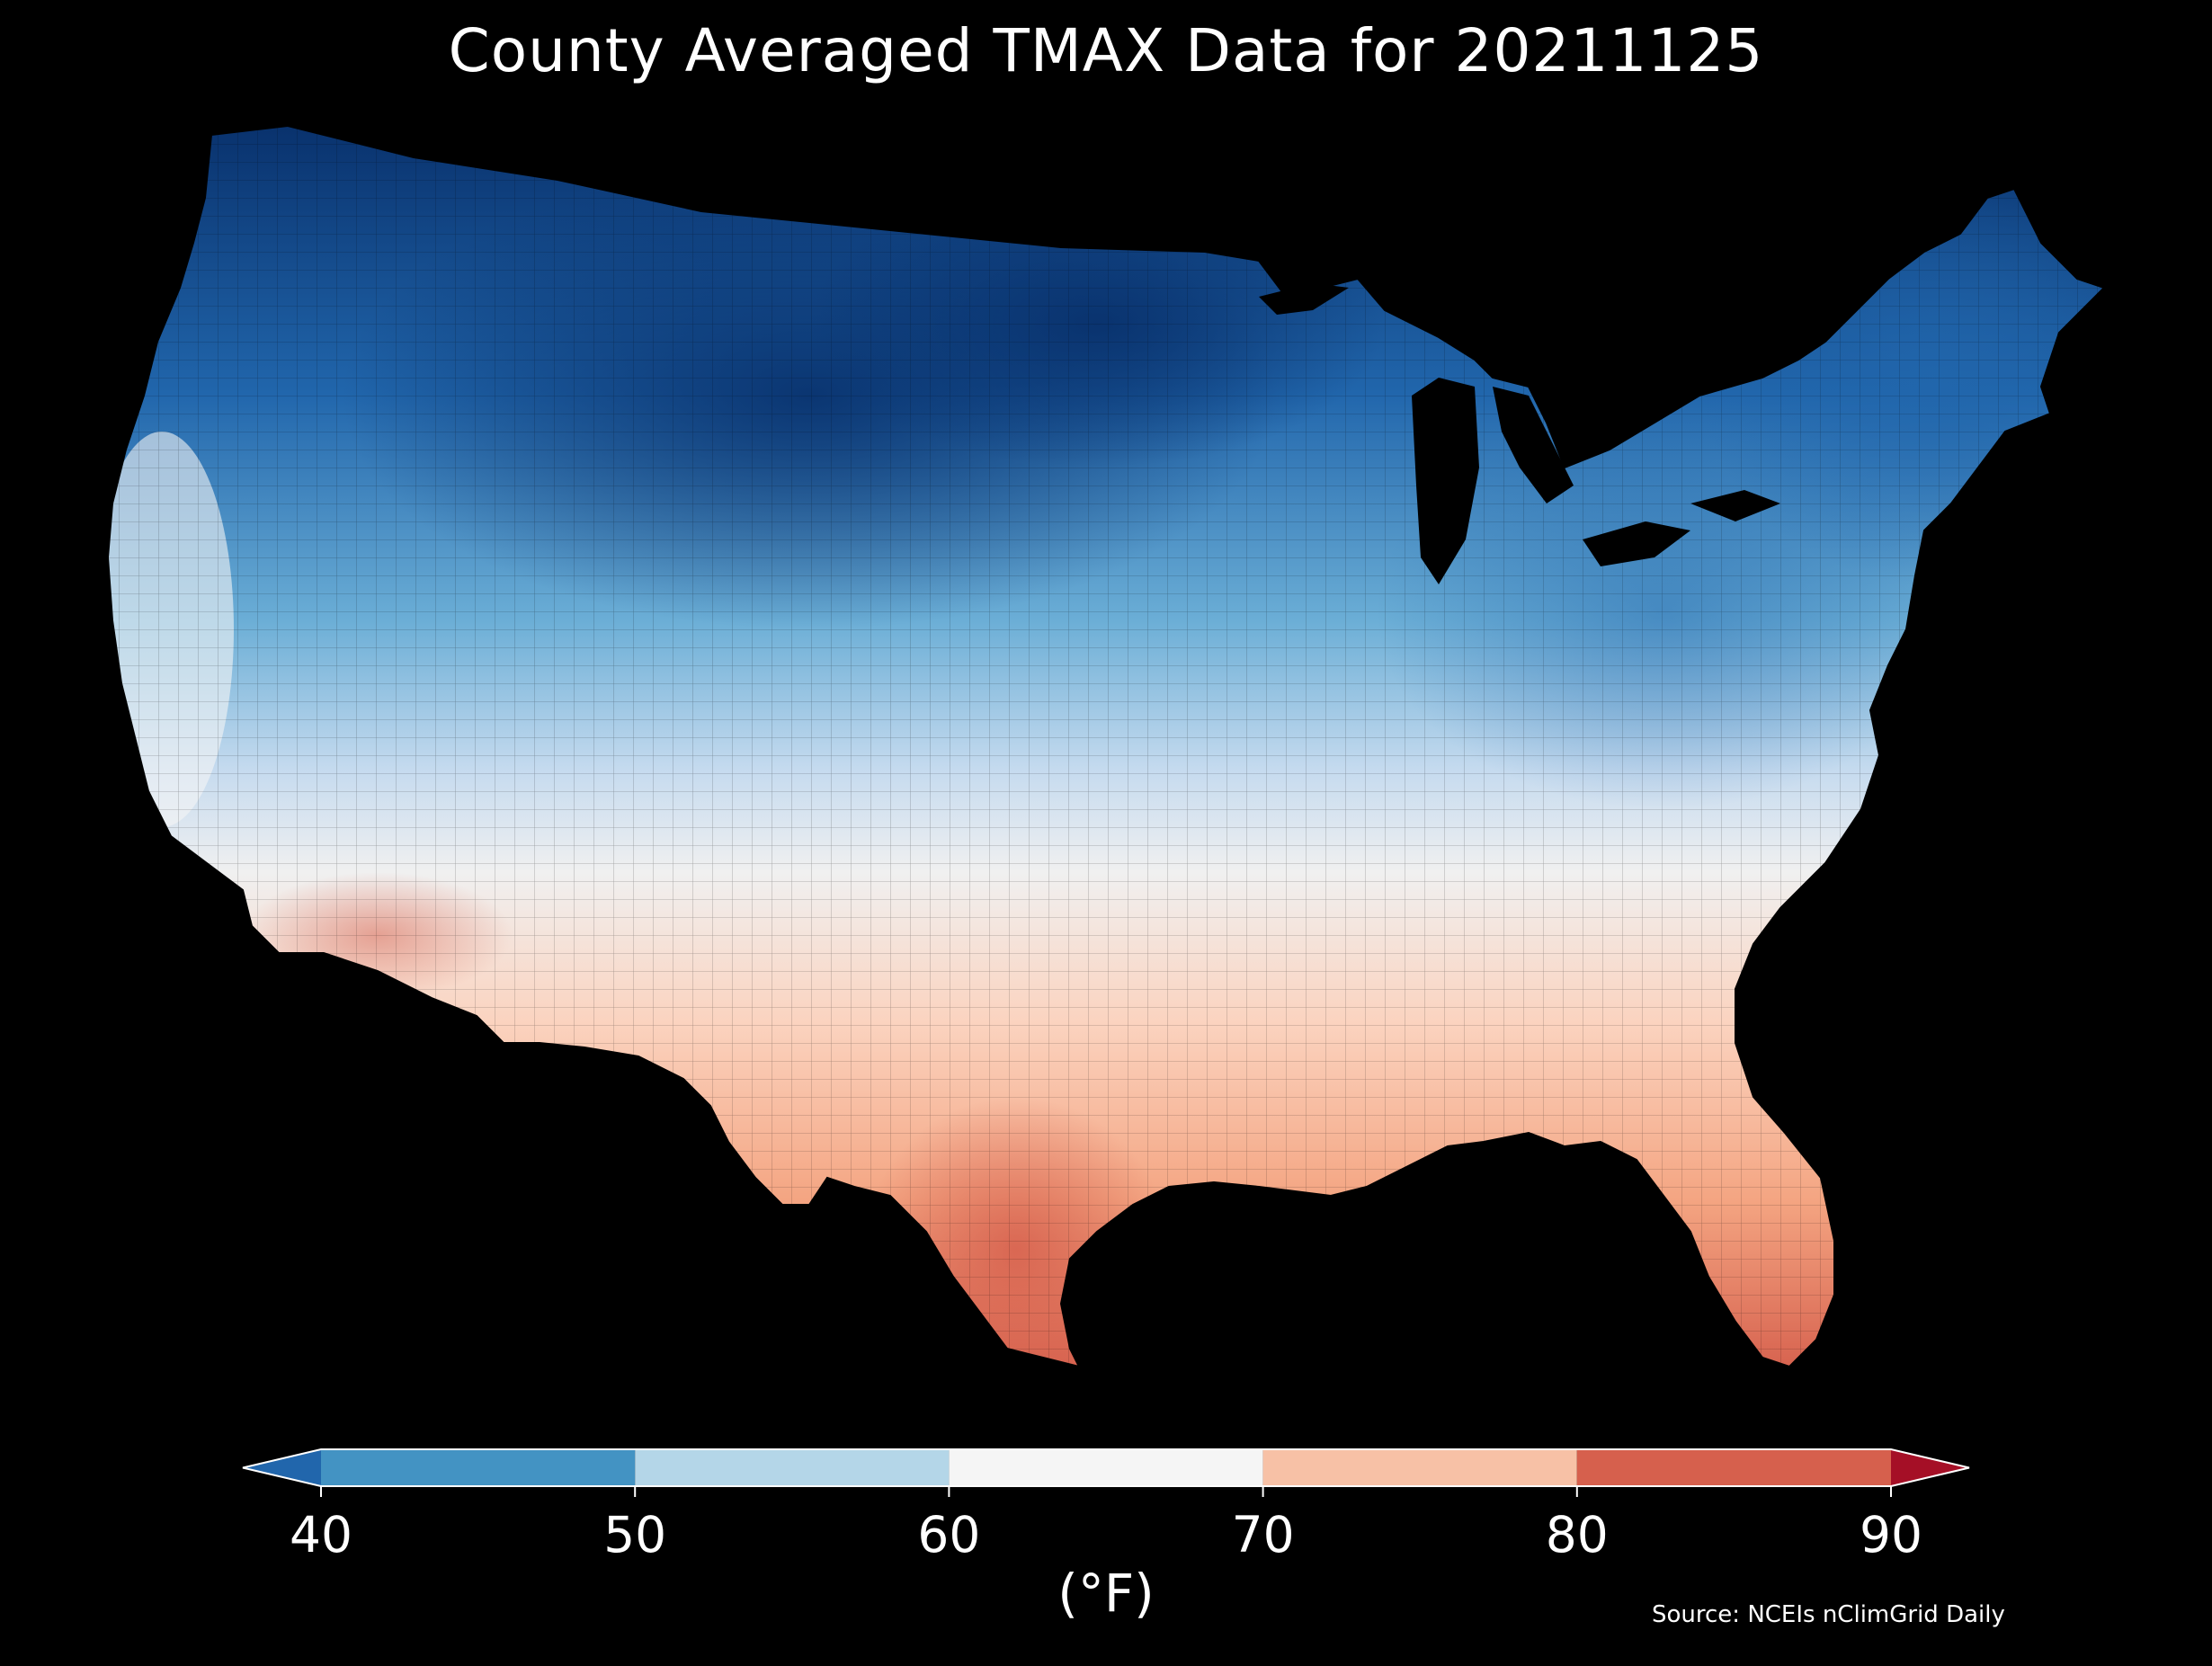 The width and height of the screenshot is (2212, 1666). What do you see at coordinates (321, 1535) in the screenshot?
I see `colorbar-tick-label: 40` at bounding box center [321, 1535].